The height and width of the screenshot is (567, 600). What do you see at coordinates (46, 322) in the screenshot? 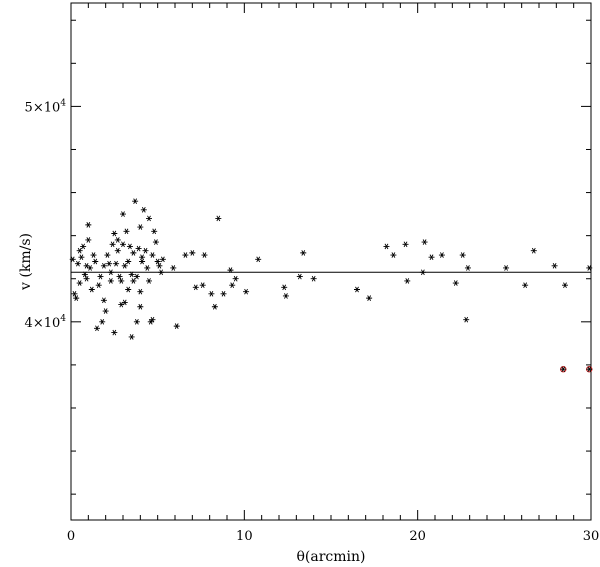
I see `y-tick-label: 4×10⁴` at bounding box center [46, 322].